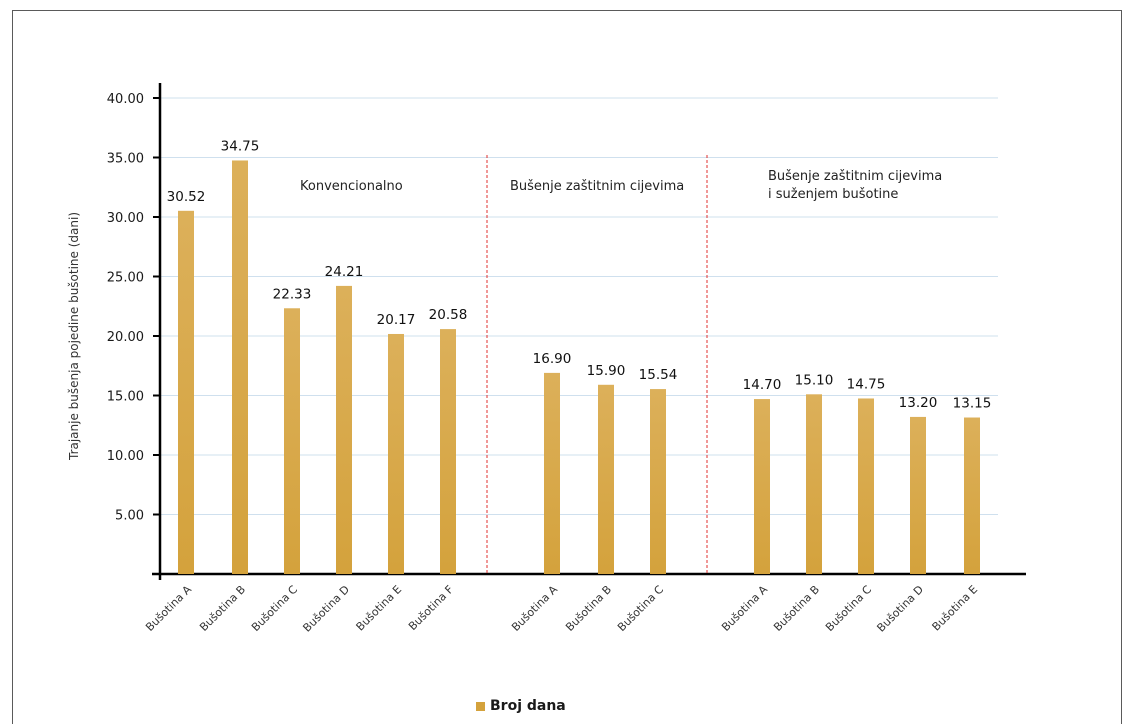  I want to click on y-tick-label: 10.00, so click(125, 456).